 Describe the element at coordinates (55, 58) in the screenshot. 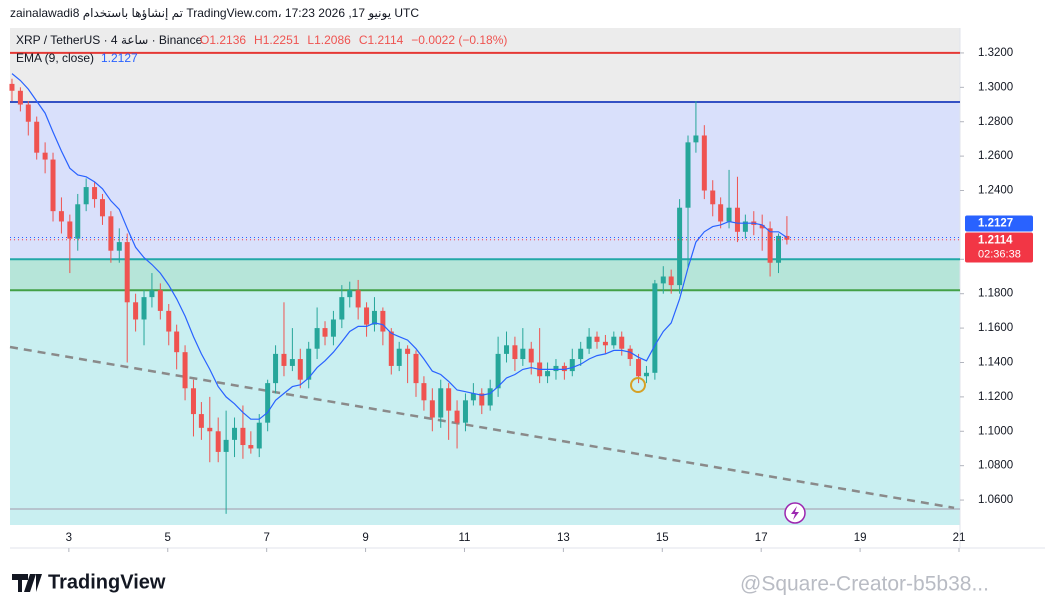

I see `indicator-name: EMA (9, close)` at that location.